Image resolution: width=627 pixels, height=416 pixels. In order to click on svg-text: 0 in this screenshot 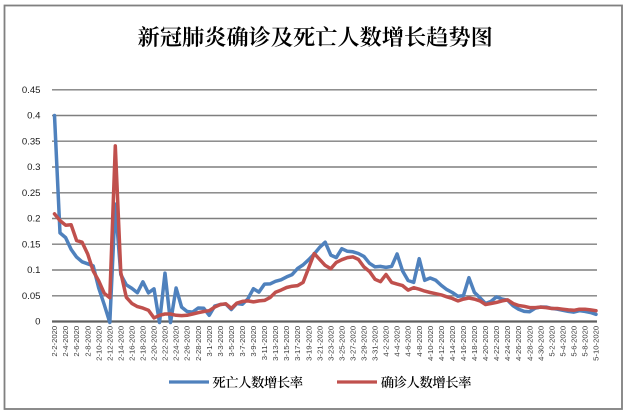, I will do `click(37, 322)`.